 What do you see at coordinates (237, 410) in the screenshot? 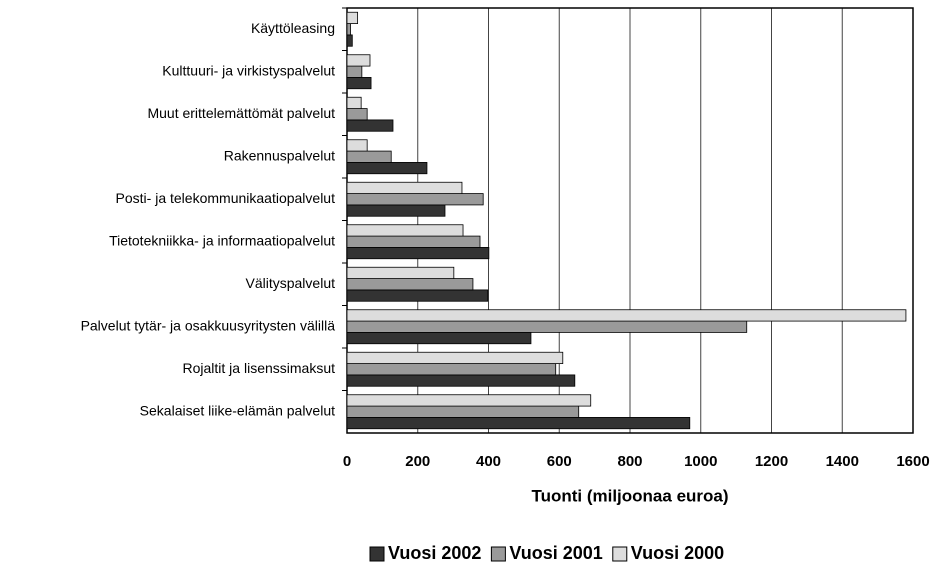
I see `y-tick-label: Sekalaiset liike-elämän palvelut` at bounding box center [237, 410].